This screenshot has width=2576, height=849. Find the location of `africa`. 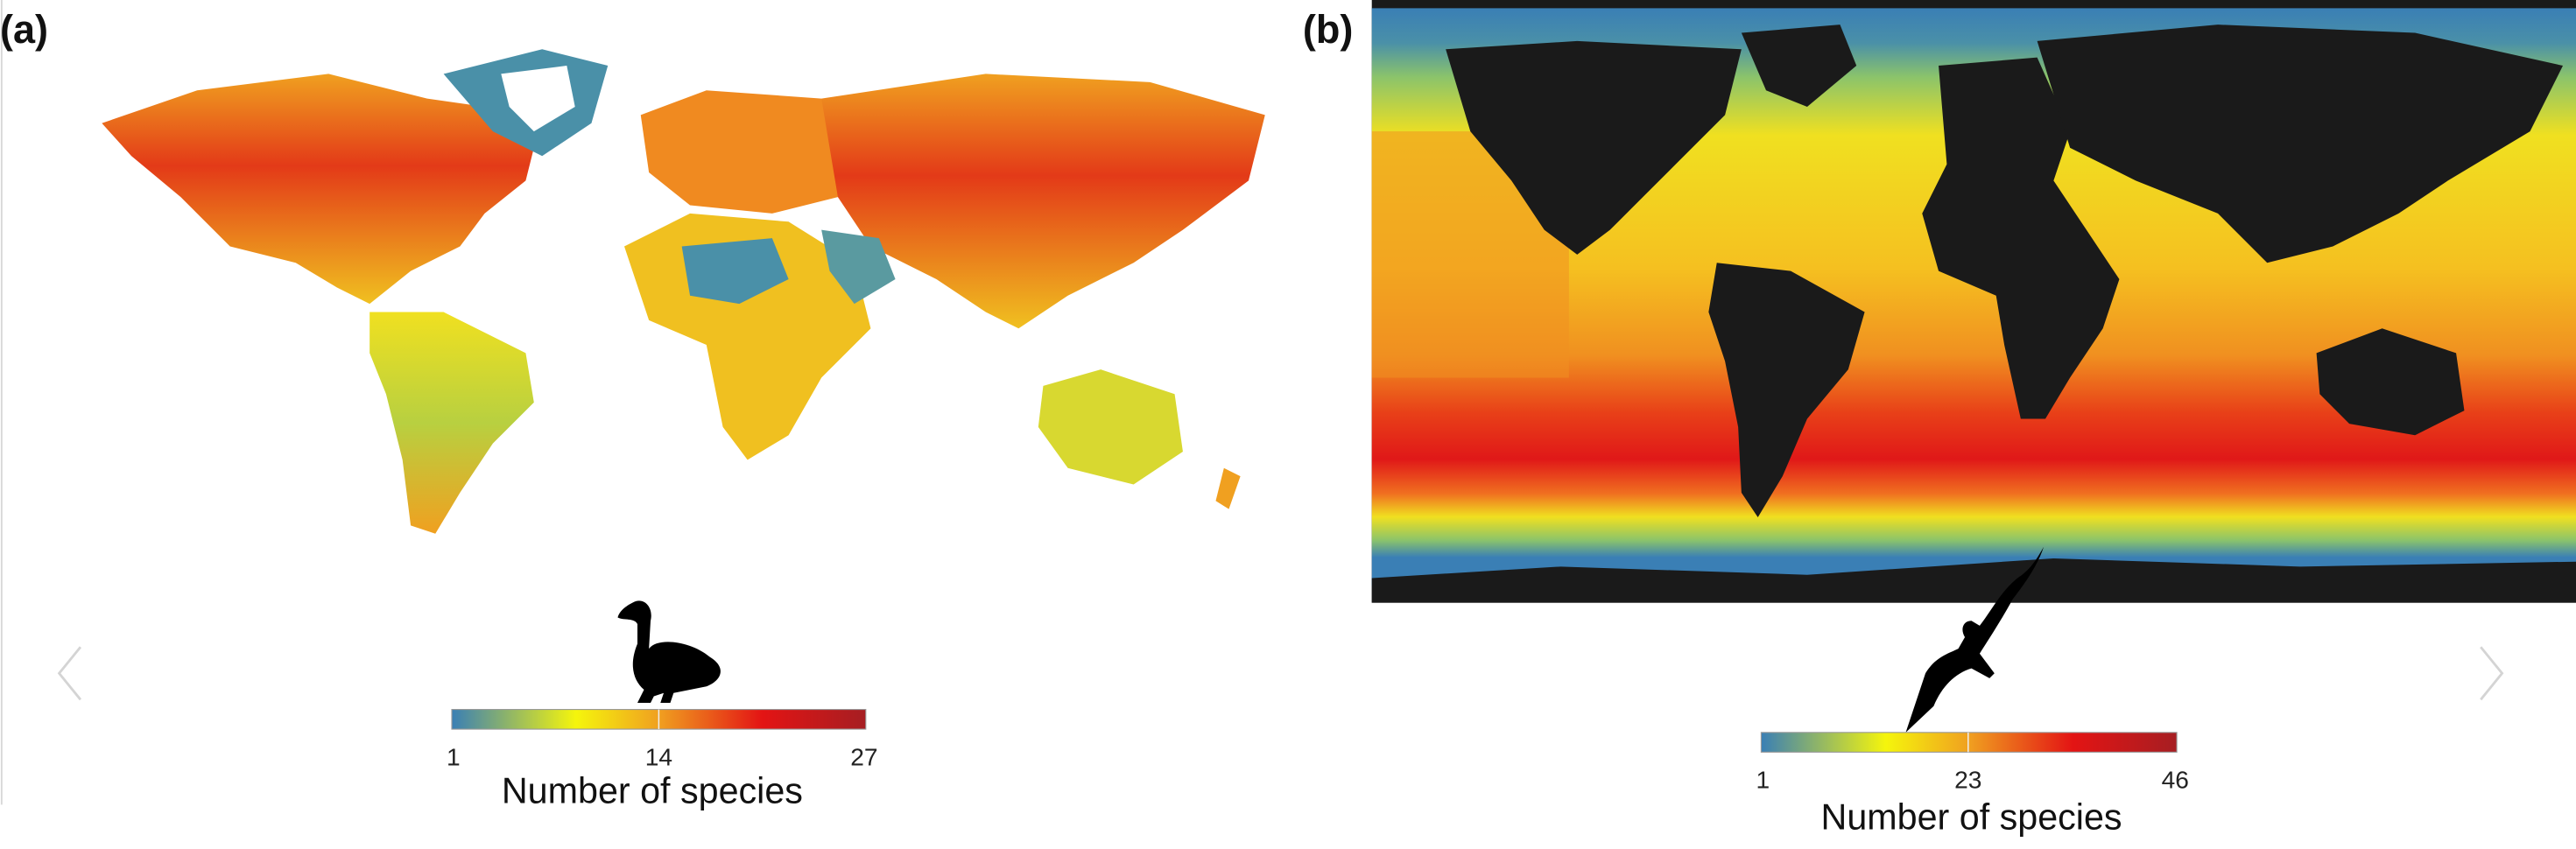

africa is located at coordinates (747, 336).